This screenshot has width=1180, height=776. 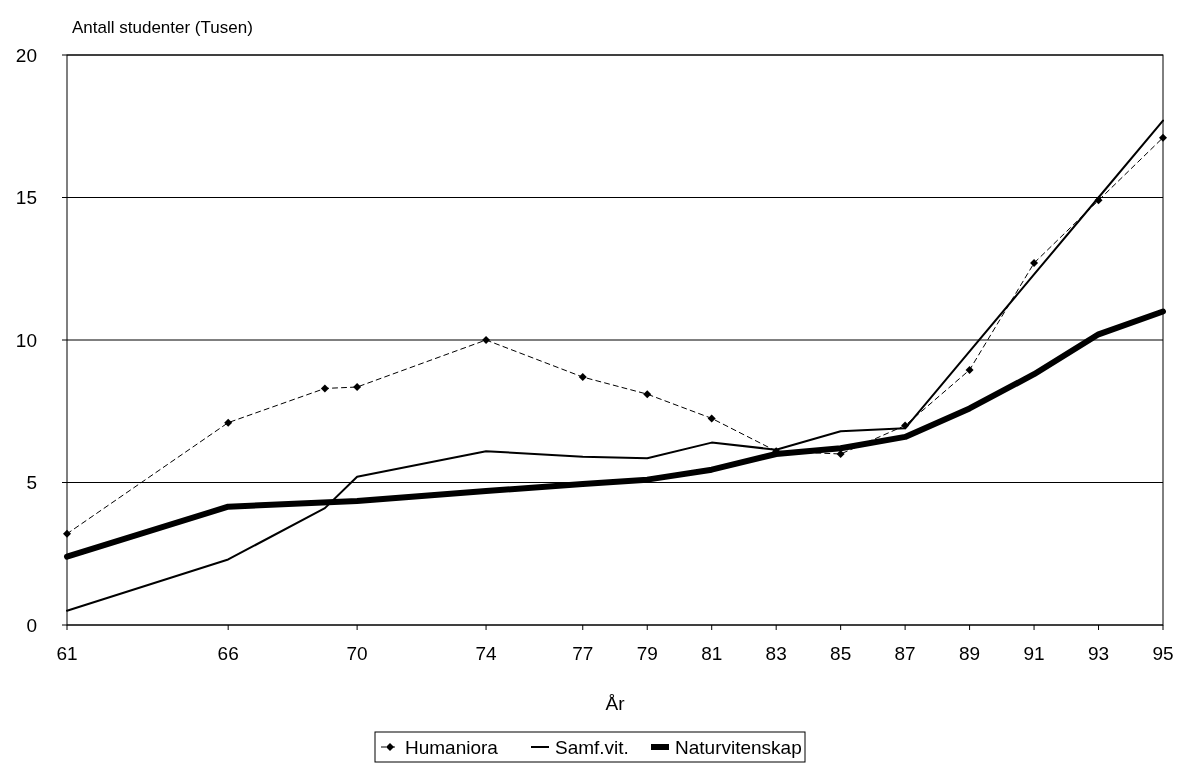 I want to click on x-tick-label: 77, so click(x=583, y=653).